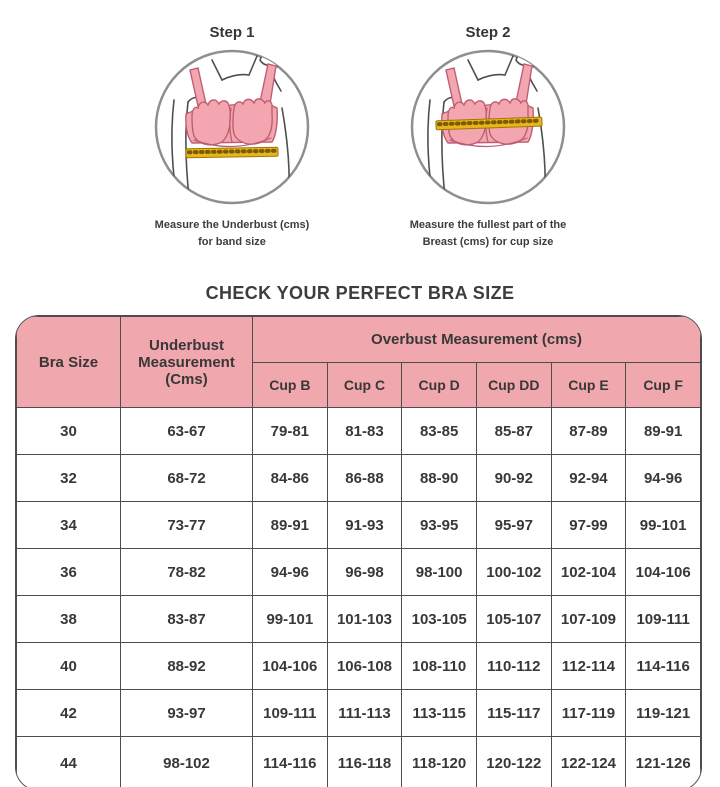 The width and height of the screenshot is (720, 787). I want to click on cup-value-cell: 91-93, so click(364, 525).